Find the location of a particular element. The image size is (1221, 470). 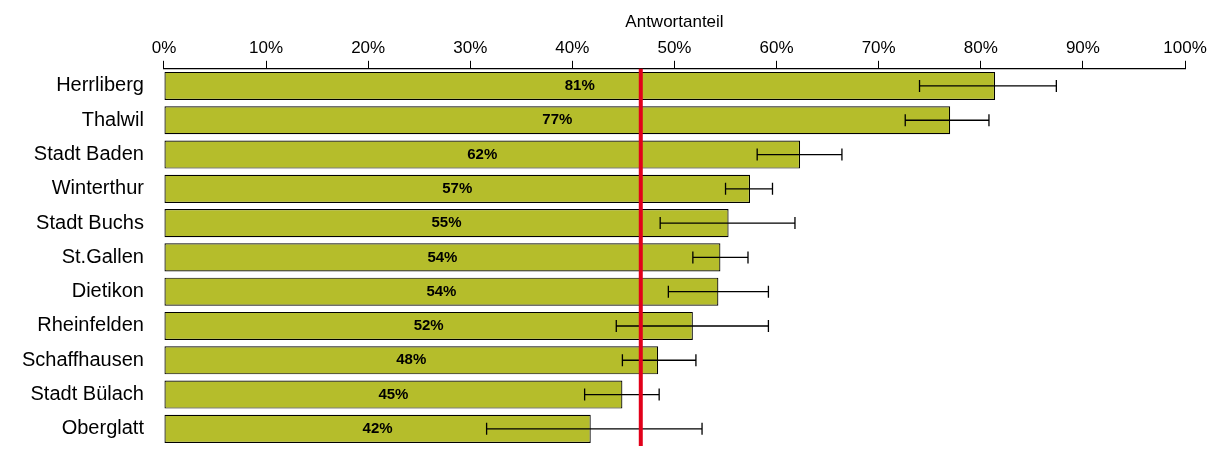

x-tick-label: 0% is located at coordinates (164, 48).